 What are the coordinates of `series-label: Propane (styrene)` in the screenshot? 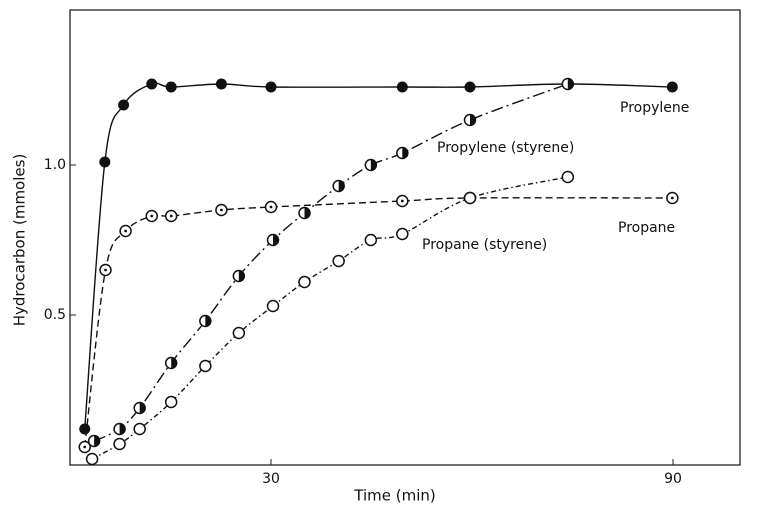 It's located at (484, 245).